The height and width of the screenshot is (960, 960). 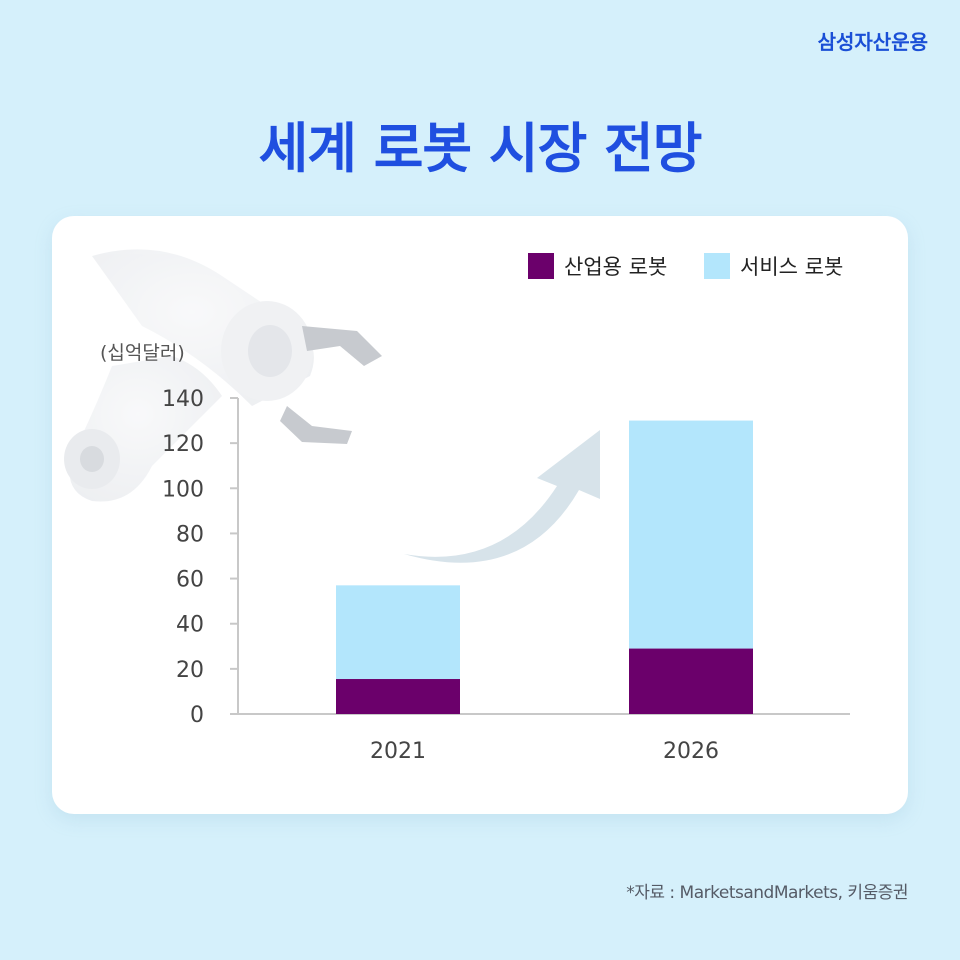 I want to click on legend-swatch-industrial, so click(x=541, y=266).